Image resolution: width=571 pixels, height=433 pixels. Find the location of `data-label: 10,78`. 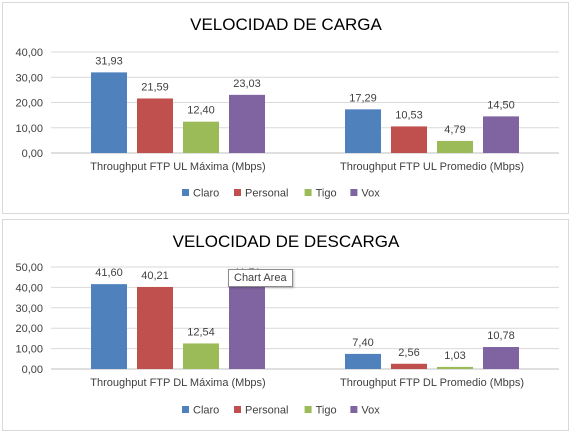

data-label: 10,78 is located at coordinates (501, 336).